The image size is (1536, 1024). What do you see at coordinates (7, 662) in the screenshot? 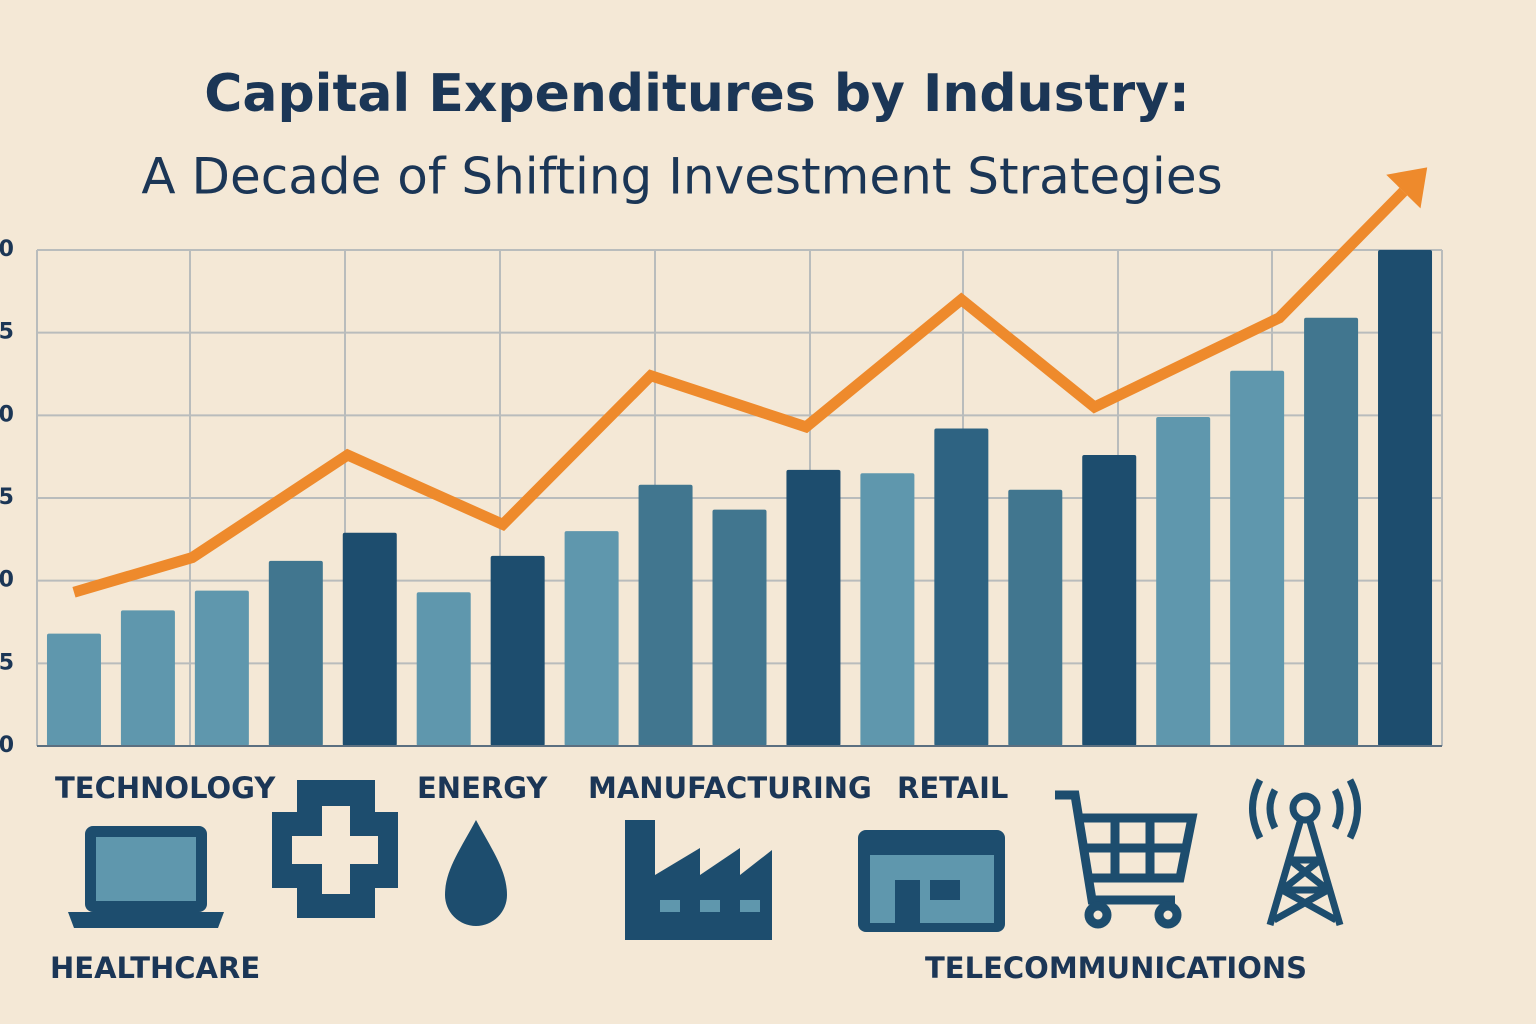
I see `y-tick-label: 5` at bounding box center [7, 662].